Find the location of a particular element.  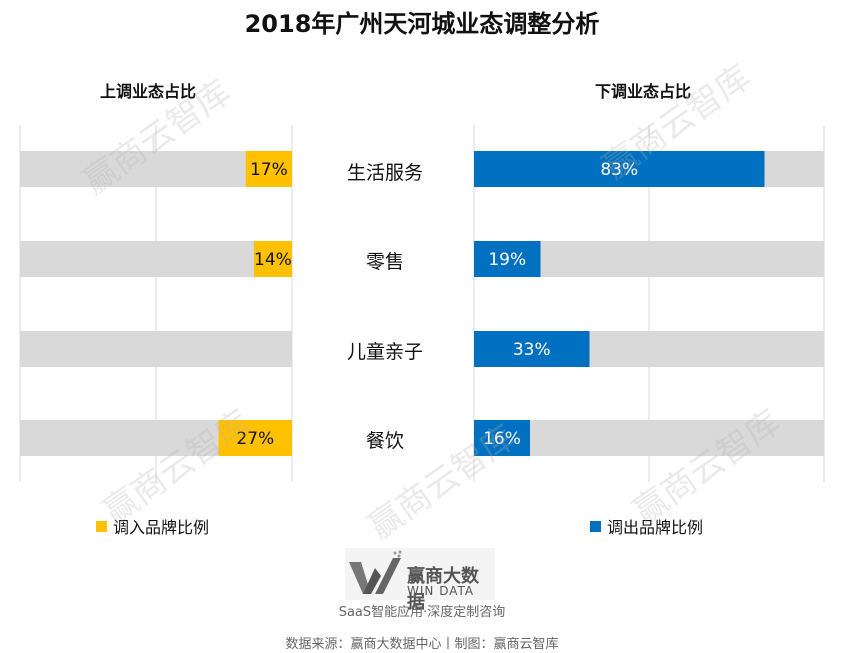

data-label: 83% is located at coordinates (619, 170).